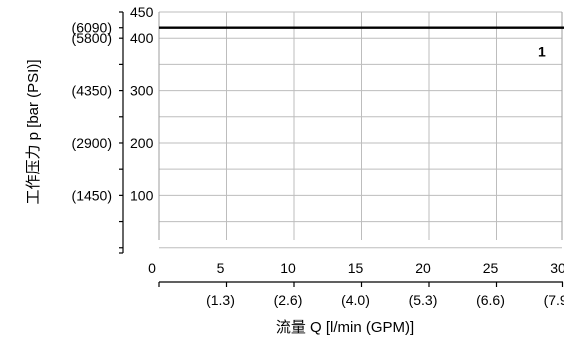  Describe the element at coordinates (361, 43) in the screenshot. I see `series-layer: 1` at that location.